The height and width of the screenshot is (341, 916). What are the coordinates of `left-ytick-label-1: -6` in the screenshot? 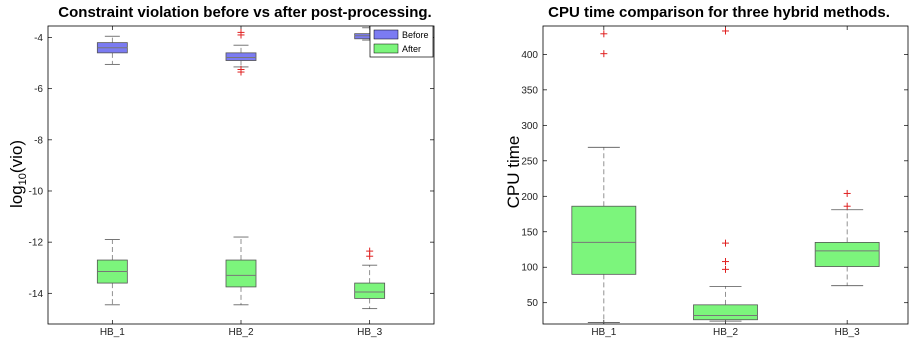 It's located at (38, 89).